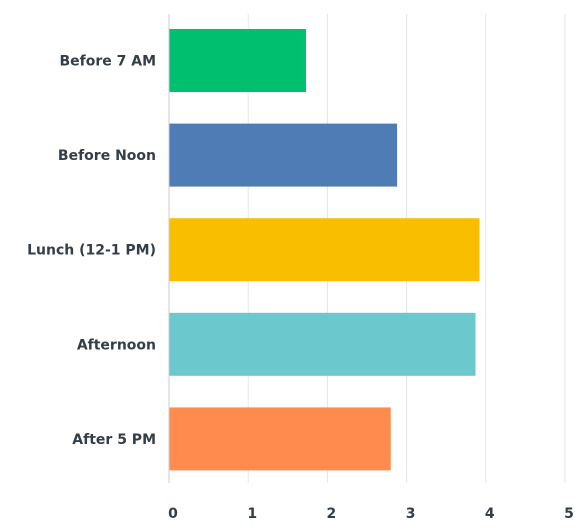 The image size is (580, 529). What do you see at coordinates (490, 514) in the screenshot?
I see `x-tick-label: 4` at bounding box center [490, 514].